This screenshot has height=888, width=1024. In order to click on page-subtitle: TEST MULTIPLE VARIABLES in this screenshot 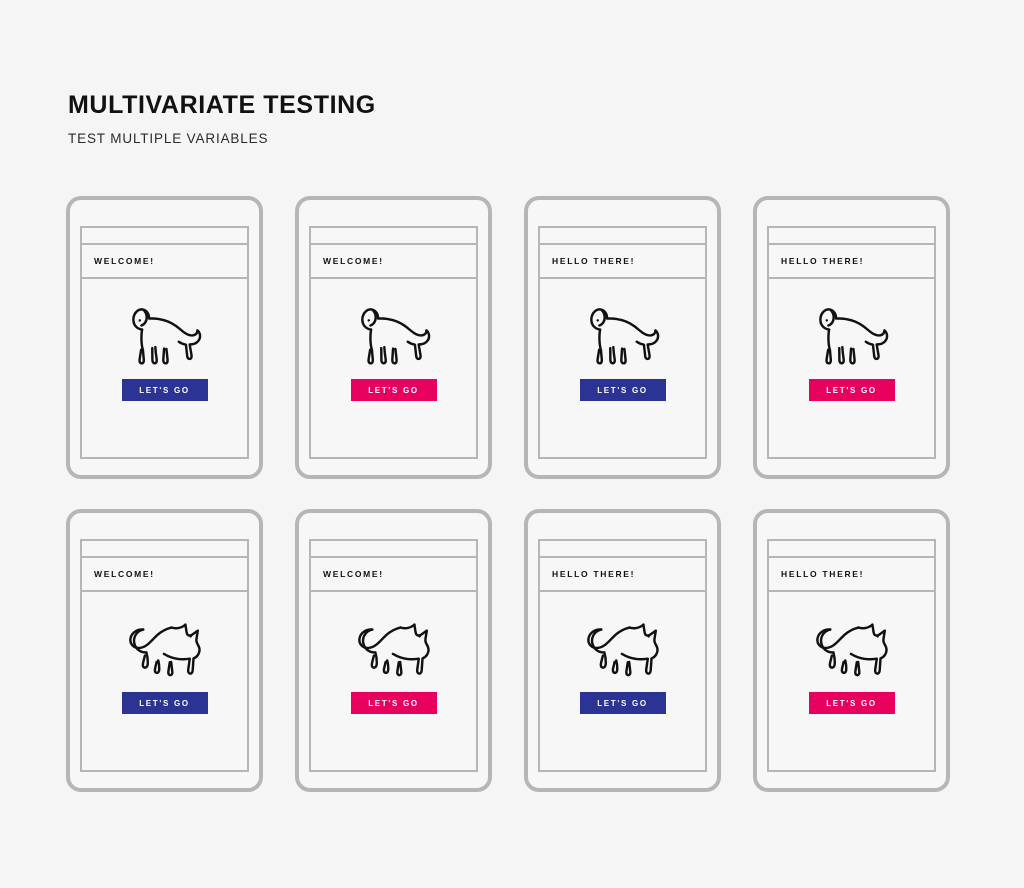, I will do `click(168, 138)`.